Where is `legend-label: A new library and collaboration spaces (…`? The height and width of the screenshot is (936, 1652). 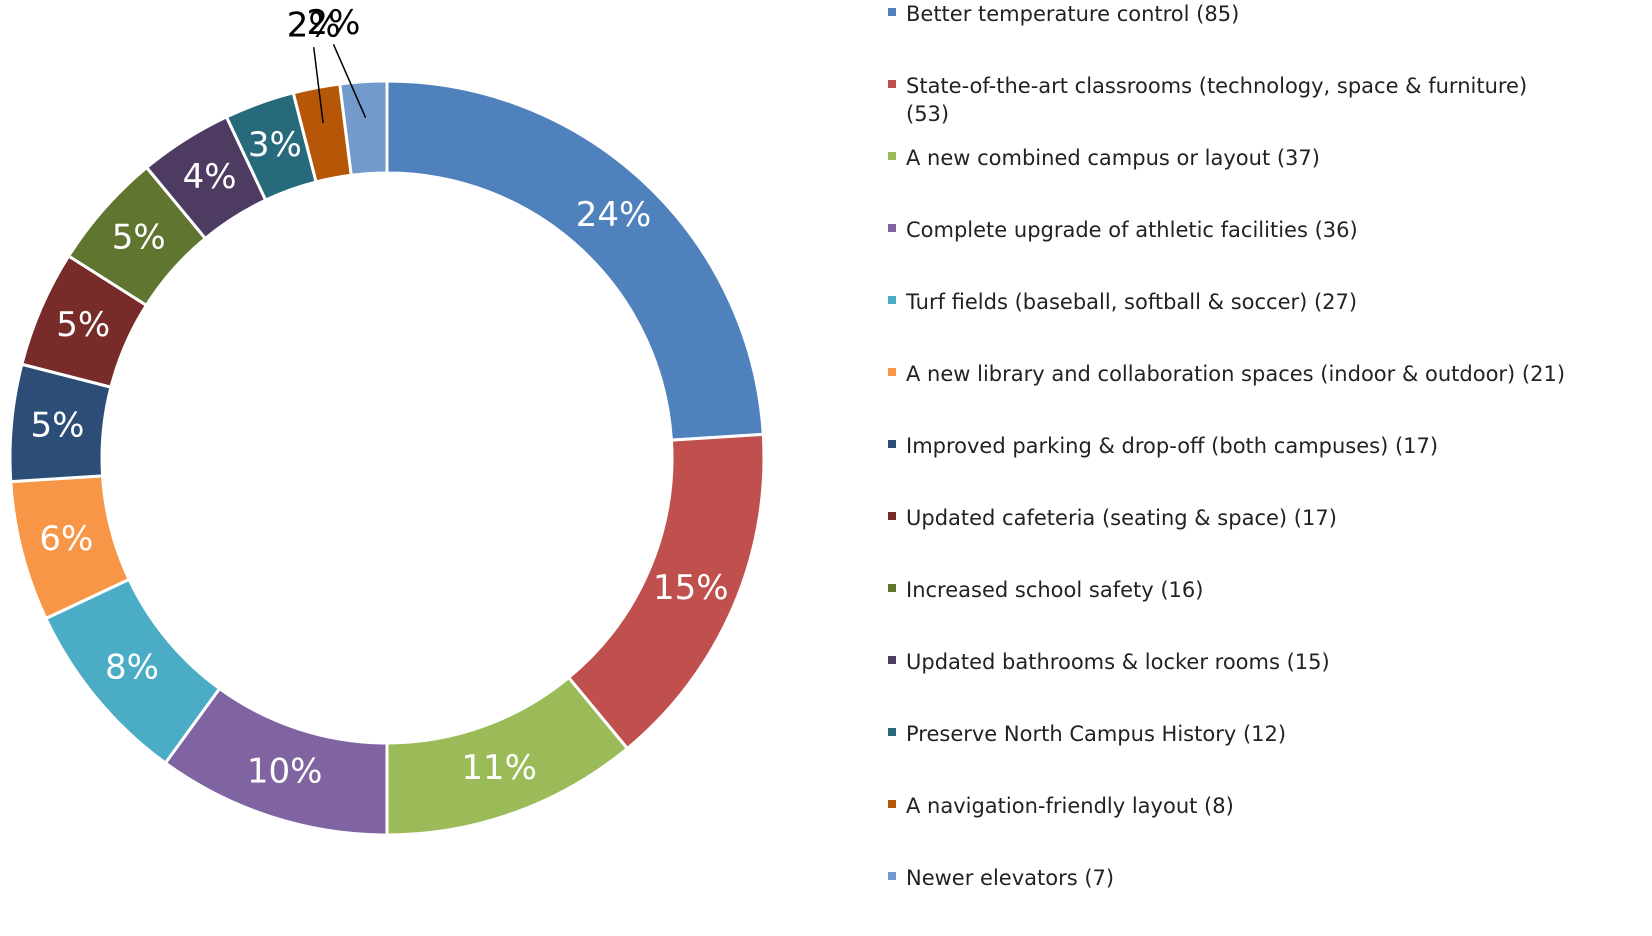 legend-label: A new library and collaboration spaces (… is located at coordinates (1236, 374).